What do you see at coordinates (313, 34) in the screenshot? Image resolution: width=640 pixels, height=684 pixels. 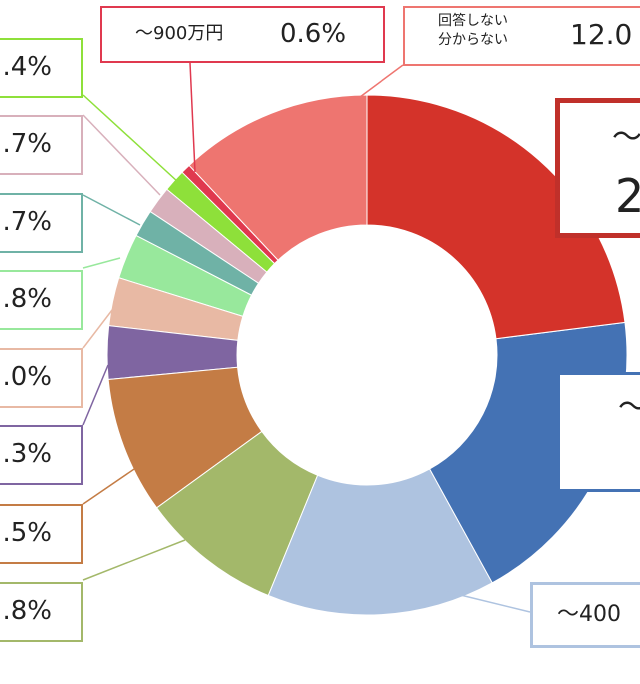 I see `value-label: 0.6%` at bounding box center [313, 34].